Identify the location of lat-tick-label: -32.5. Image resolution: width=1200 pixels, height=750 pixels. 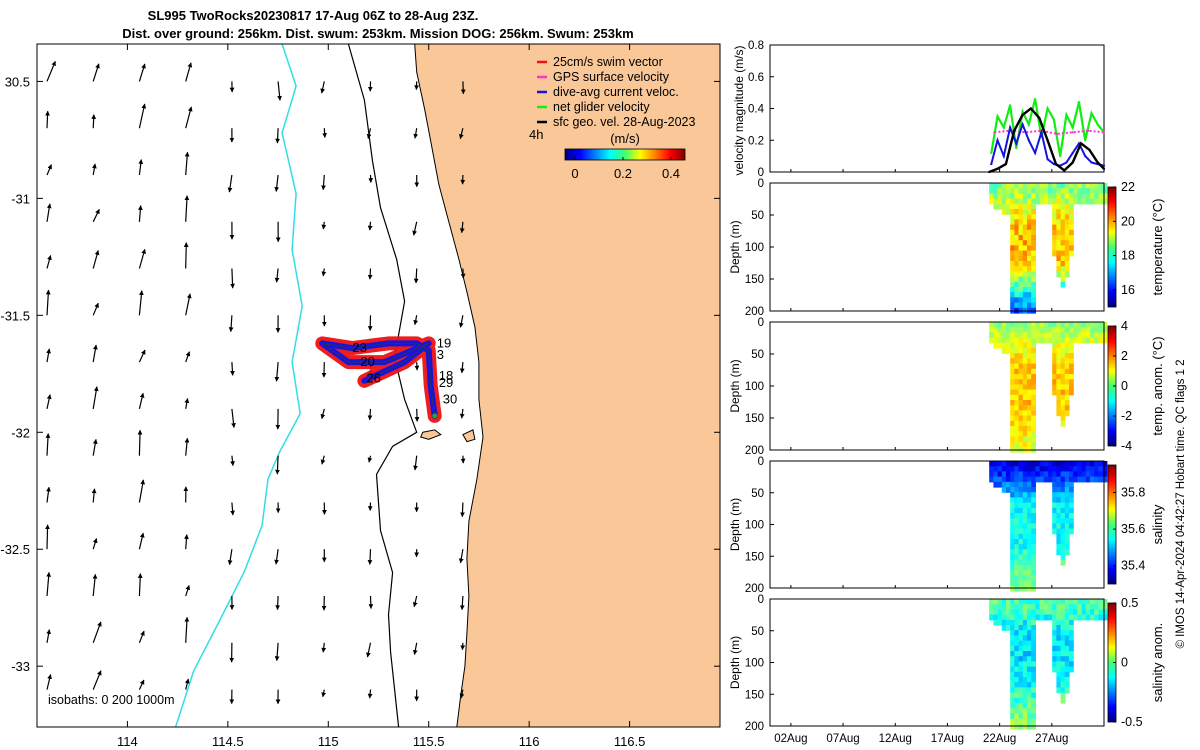
(15, 549).